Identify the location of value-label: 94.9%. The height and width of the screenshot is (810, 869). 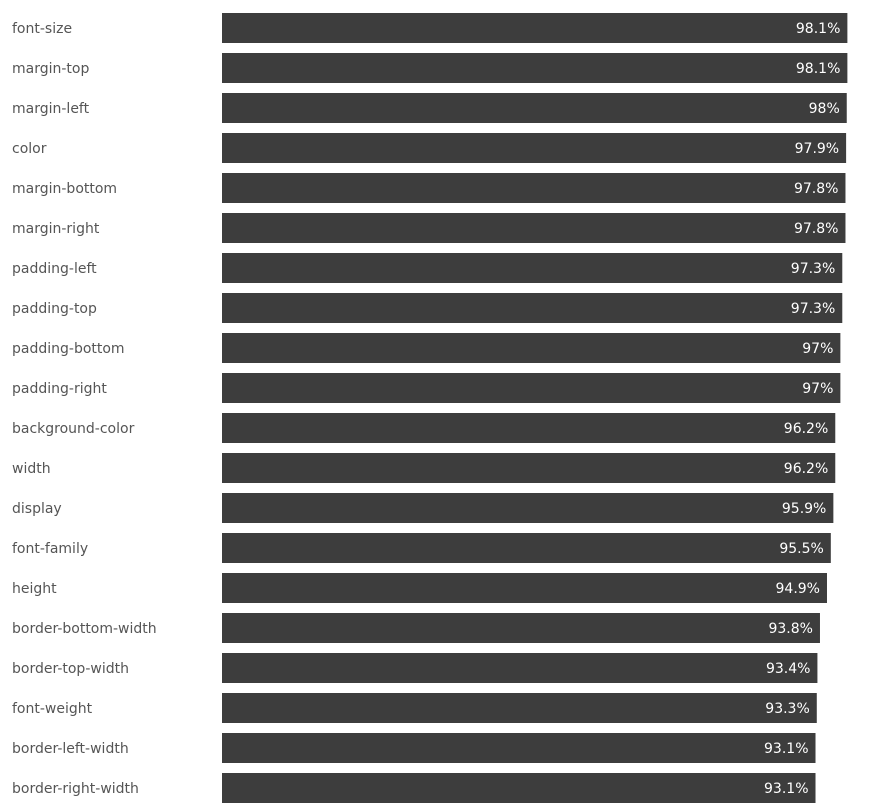
(798, 589).